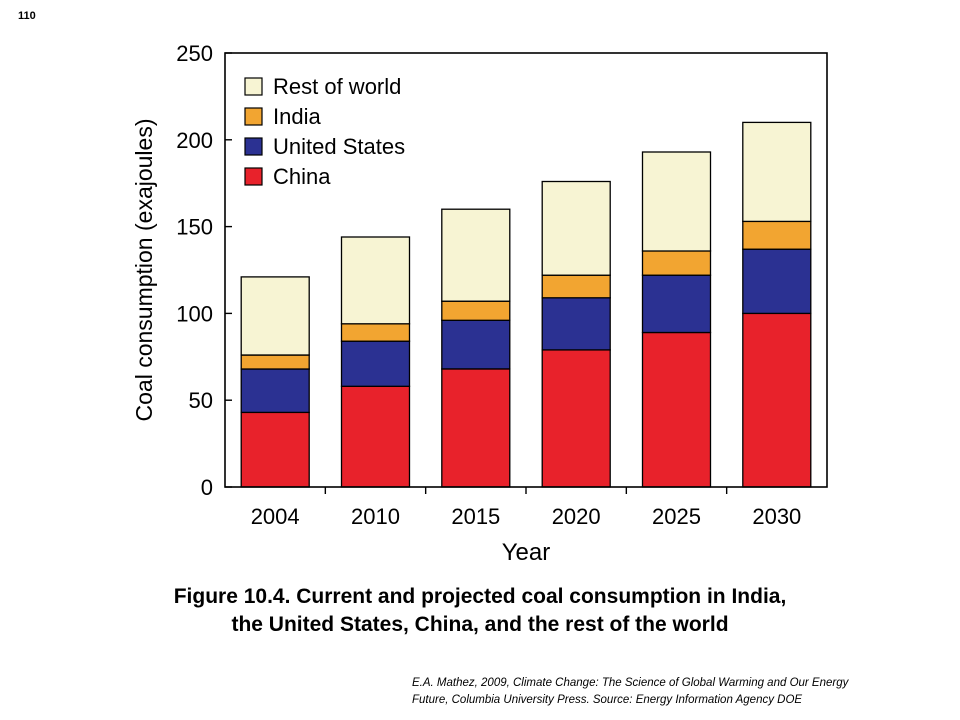 The height and width of the screenshot is (720, 960). What do you see at coordinates (776, 516) in the screenshot?
I see `x-tick-label-2030: 2030` at bounding box center [776, 516].